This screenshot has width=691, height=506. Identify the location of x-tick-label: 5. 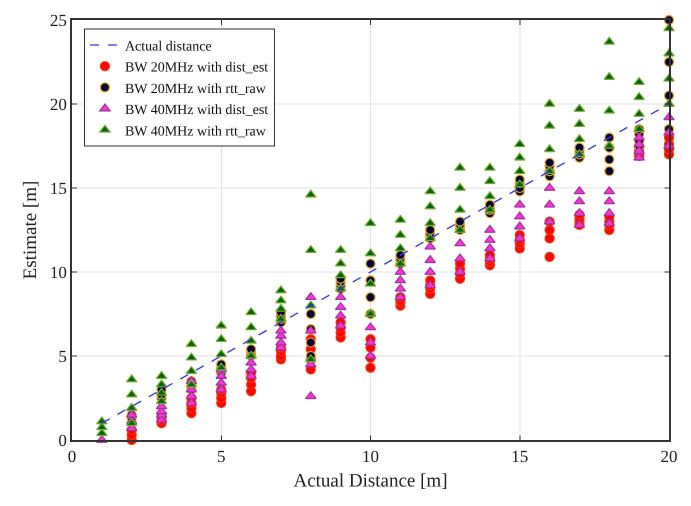
(221, 456).